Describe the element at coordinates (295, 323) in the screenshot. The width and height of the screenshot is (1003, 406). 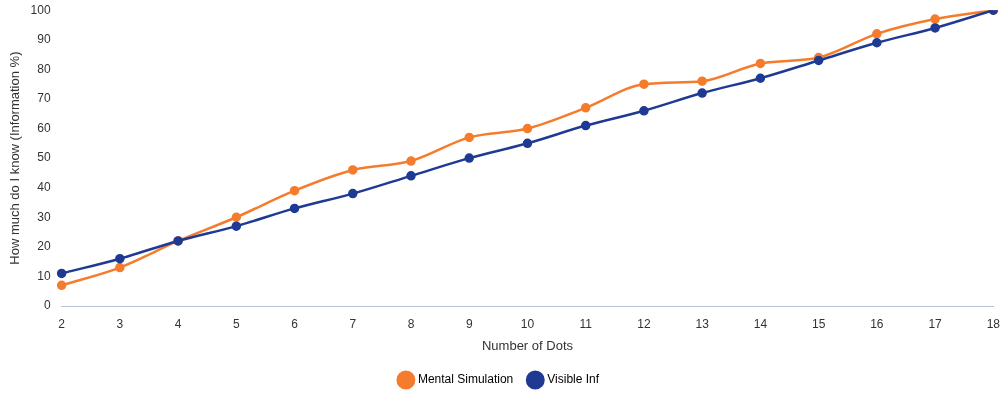
I see `x-tick-label: 6` at that location.